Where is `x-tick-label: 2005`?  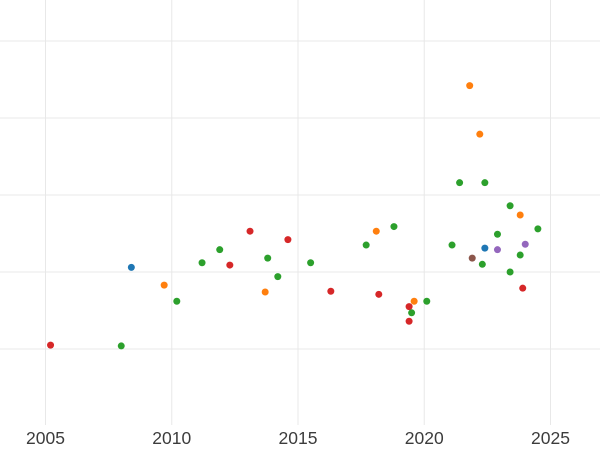
x-tick-label: 2005 is located at coordinates (45, 438).